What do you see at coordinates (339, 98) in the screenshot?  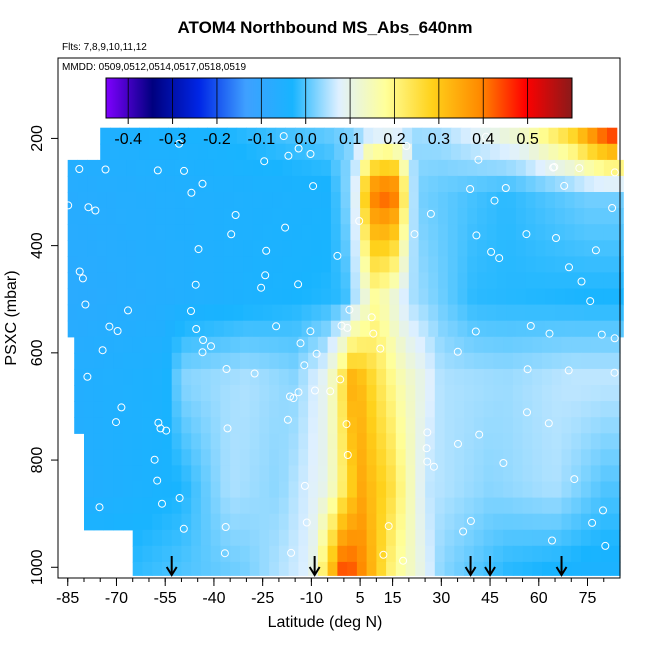 I see `colorbar-gradient` at bounding box center [339, 98].